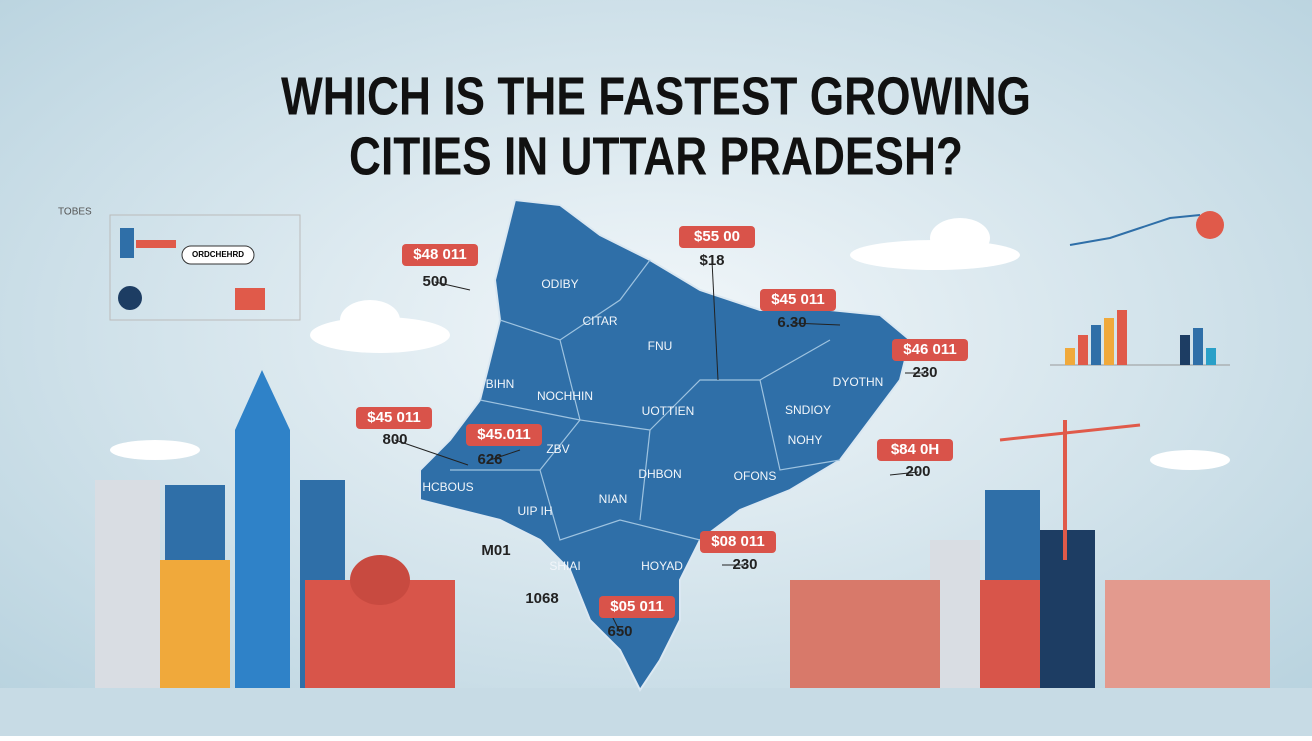  What do you see at coordinates (218, 254) in the screenshot?
I see `dashboard-badge: ORDCHEHRD` at bounding box center [218, 254].